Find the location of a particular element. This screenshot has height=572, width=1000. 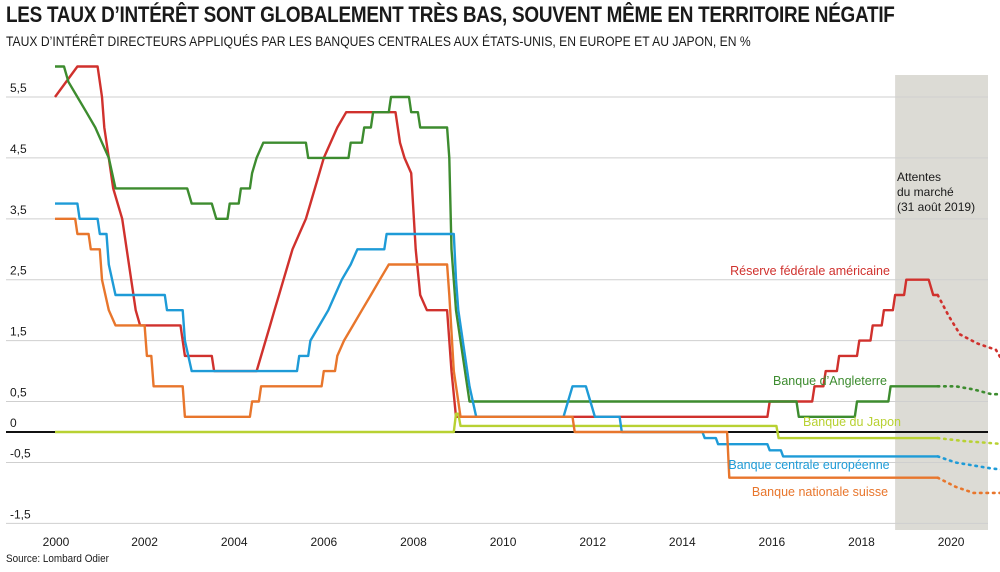

annotation-line: Attentes is located at coordinates (919, 177).